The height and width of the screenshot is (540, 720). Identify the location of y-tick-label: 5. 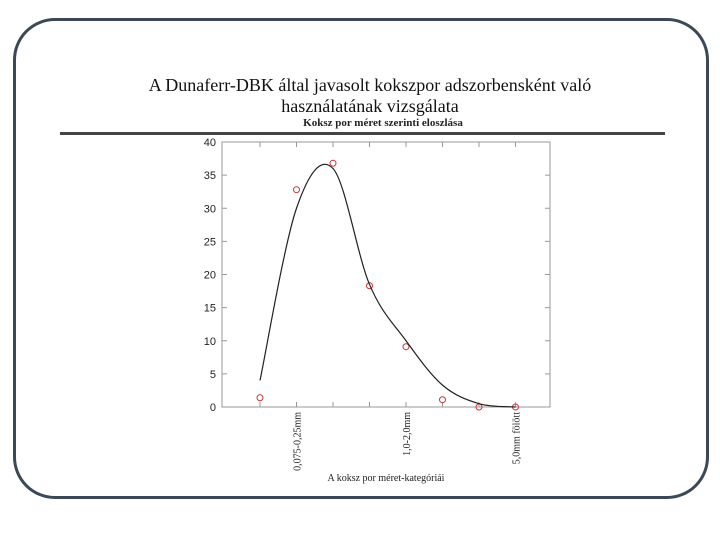
(213, 375).